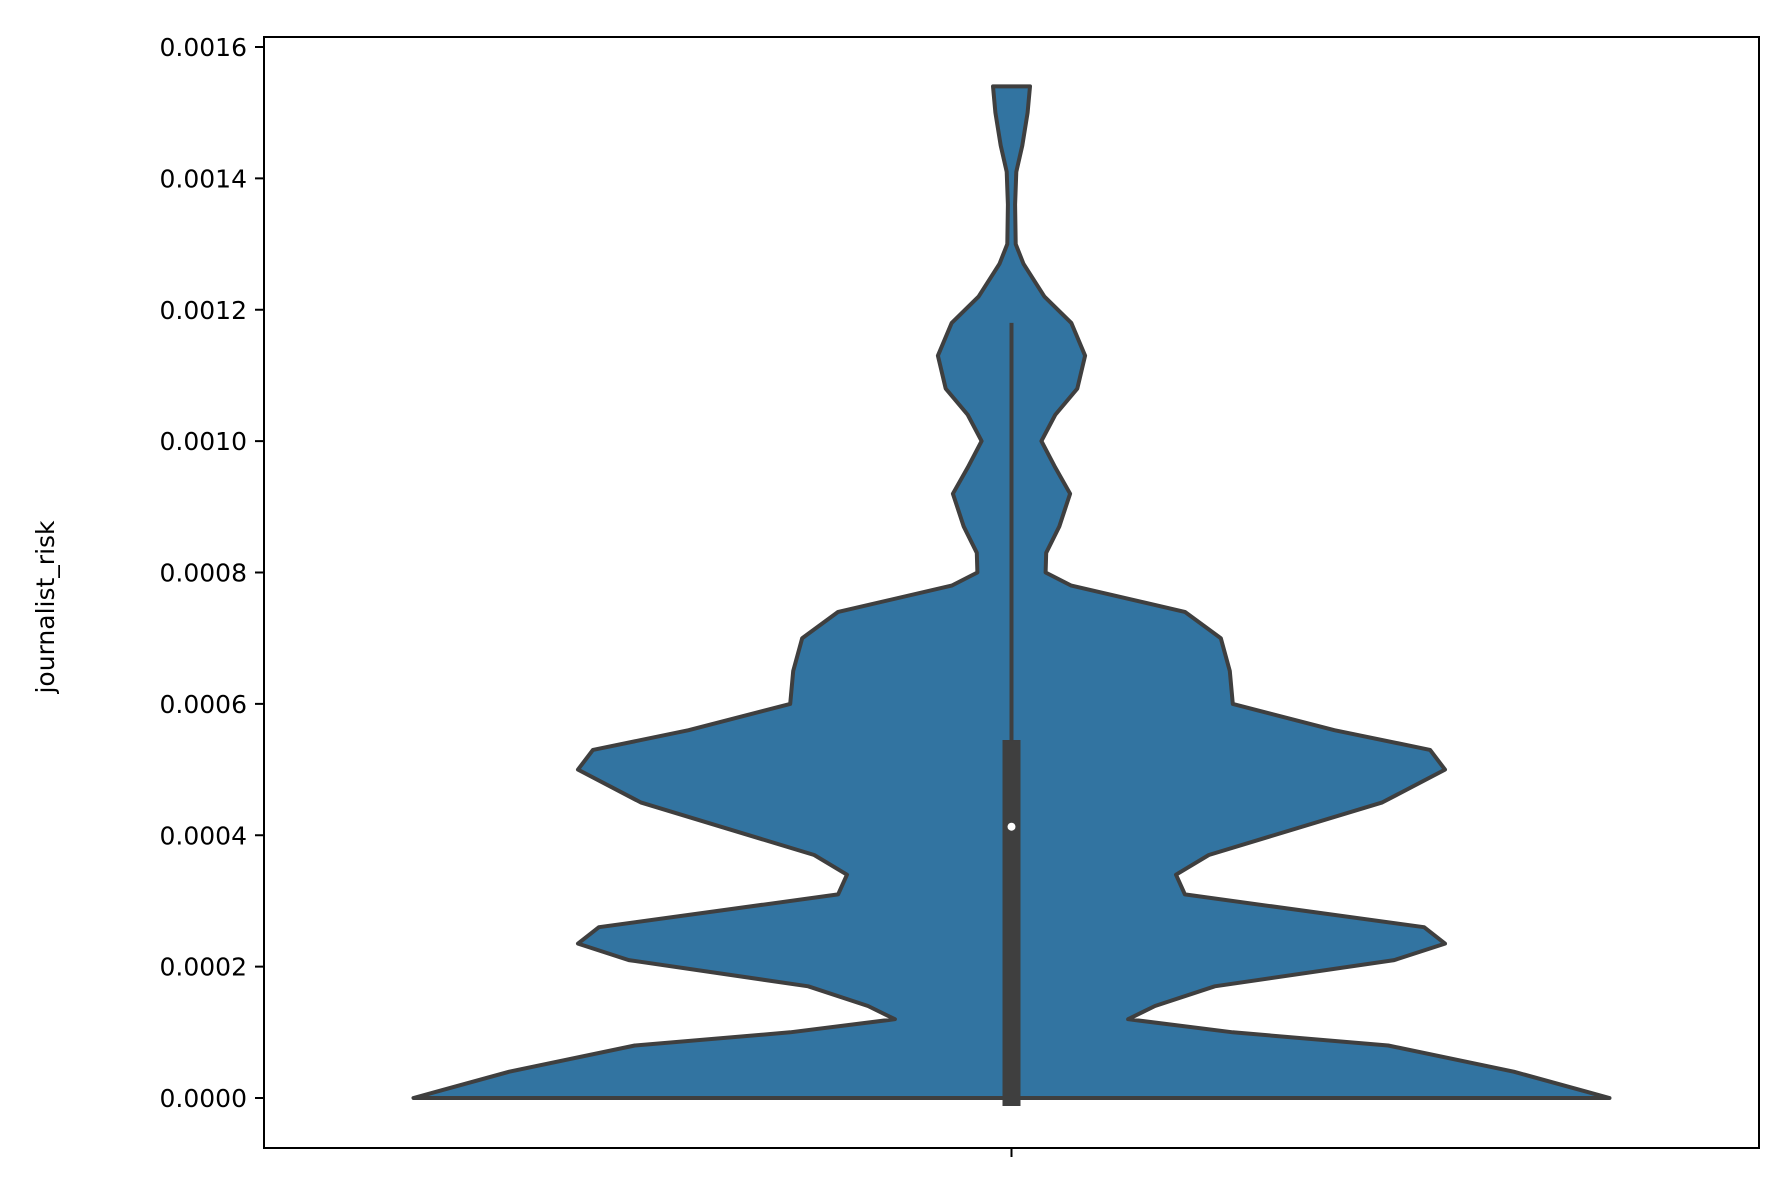 The width and height of the screenshot is (1780, 1192). What do you see at coordinates (203, 178) in the screenshot?
I see `y-tick-label: 0.0014` at bounding box center [203, 178].